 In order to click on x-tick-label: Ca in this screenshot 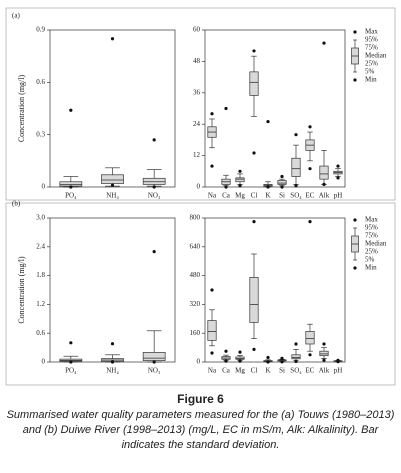, I will do `click(226, 196)`.